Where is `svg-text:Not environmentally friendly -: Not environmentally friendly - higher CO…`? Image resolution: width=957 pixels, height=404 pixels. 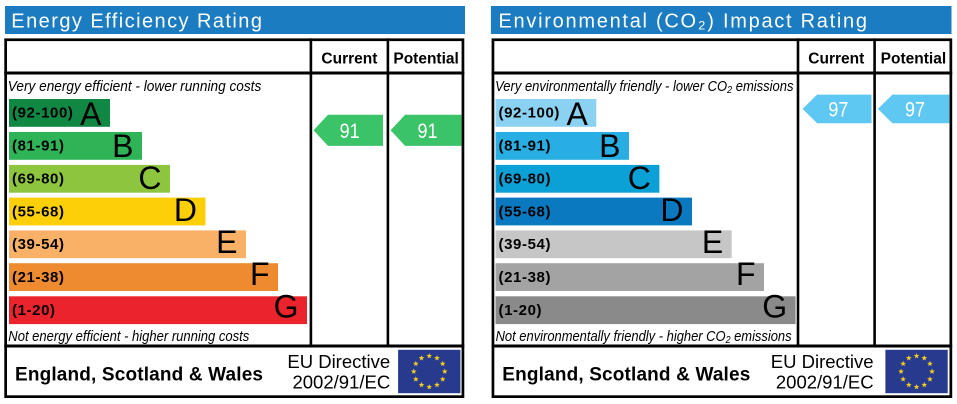
svg-text:Not environmentally friendly -: Not environmentally friendly - higher CO… is located at coordinates (644, 336).